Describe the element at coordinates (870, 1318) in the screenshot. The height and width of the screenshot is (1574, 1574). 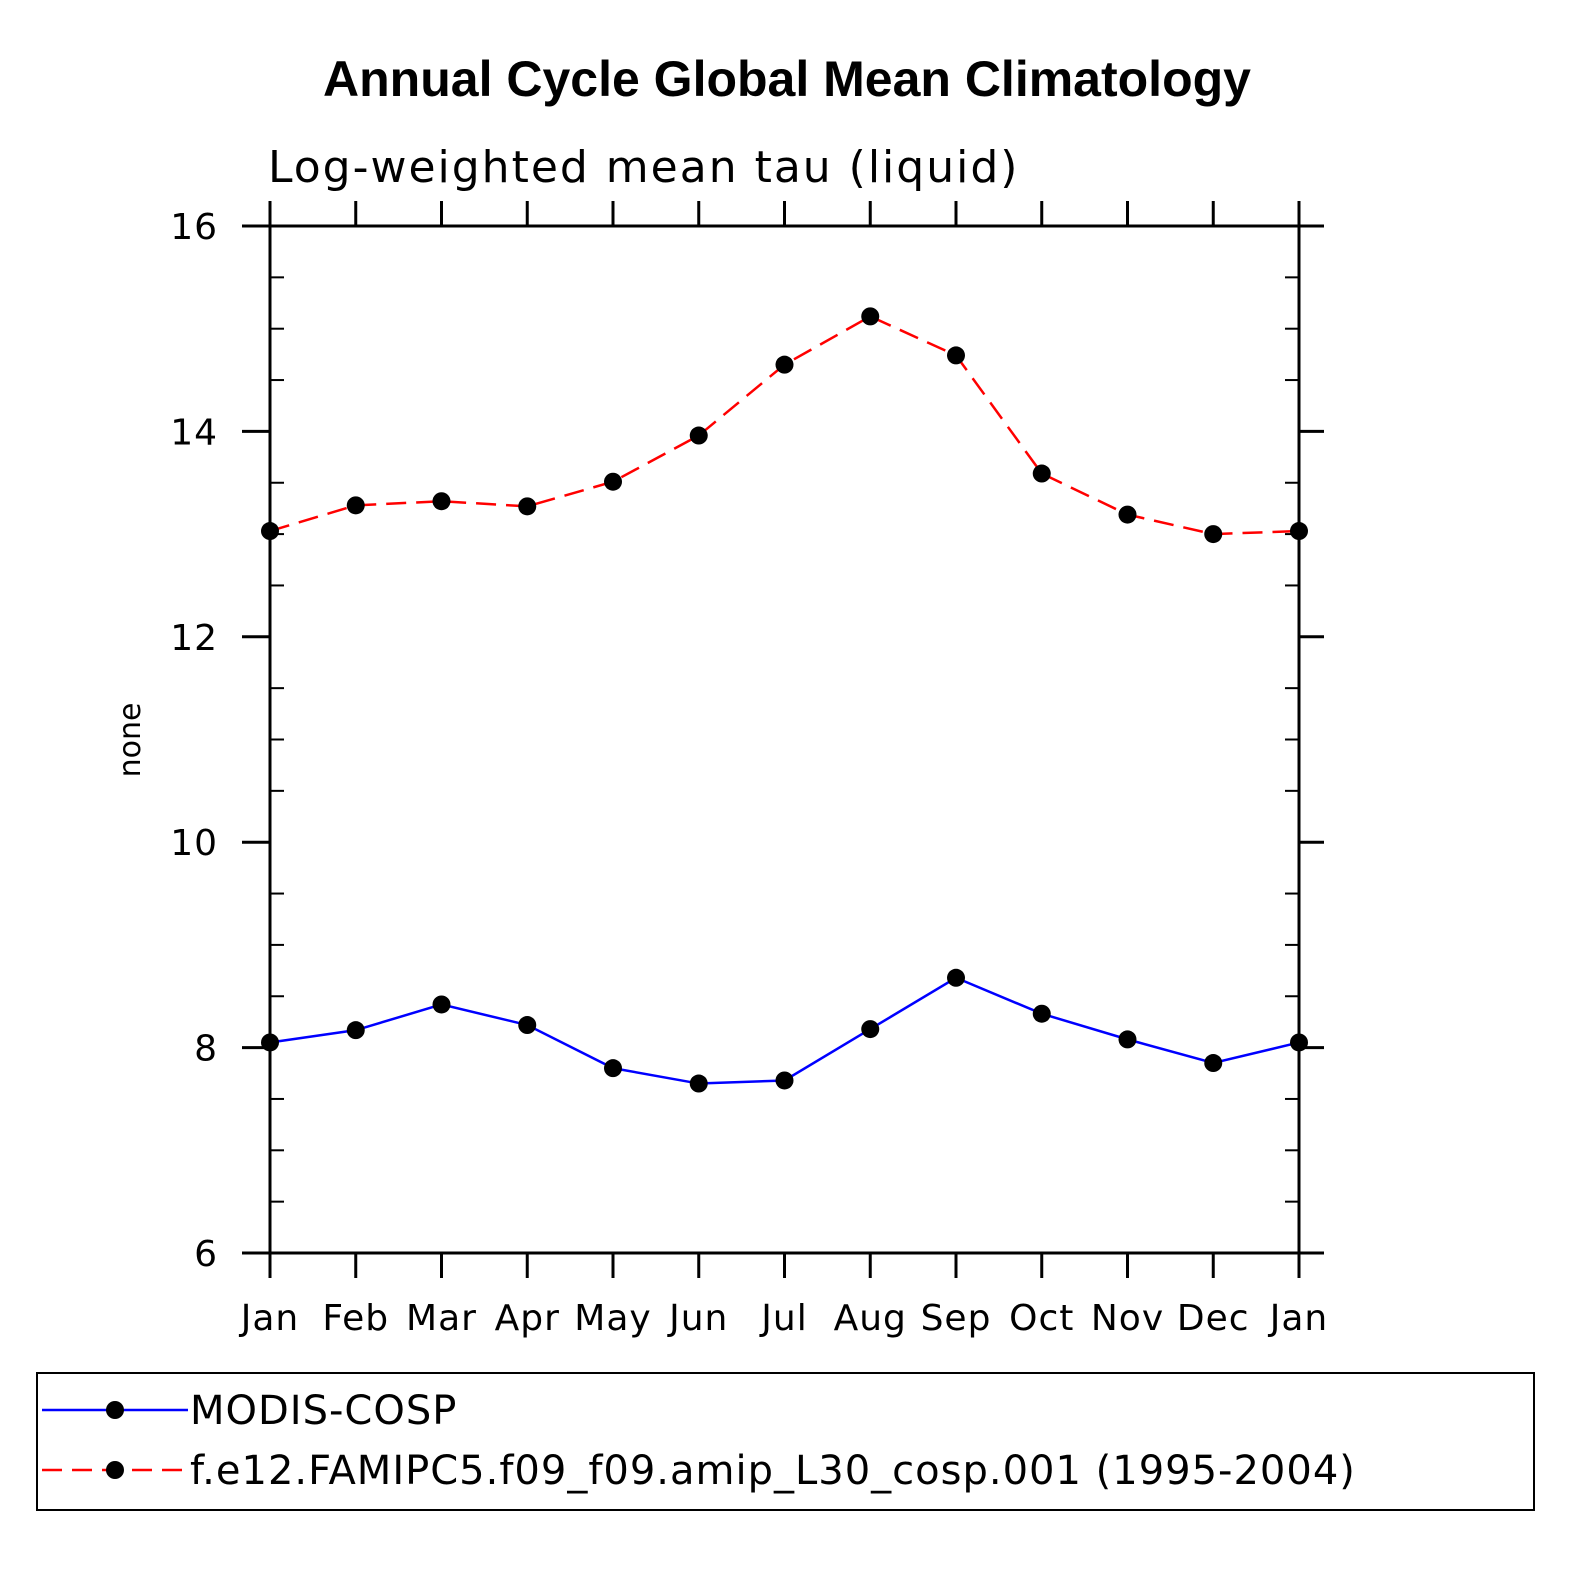
I see `x-tick-label: Aug` at that location.